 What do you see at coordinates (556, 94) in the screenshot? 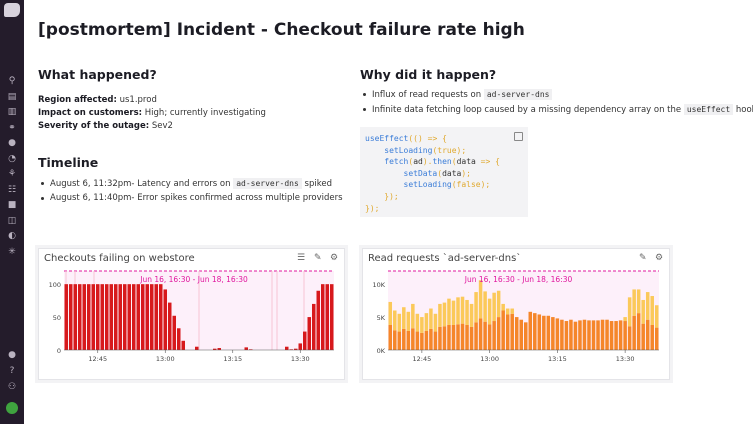
I see `list-item: Influx of read requests on ad-server-dns` at bounding box center [556, 94].